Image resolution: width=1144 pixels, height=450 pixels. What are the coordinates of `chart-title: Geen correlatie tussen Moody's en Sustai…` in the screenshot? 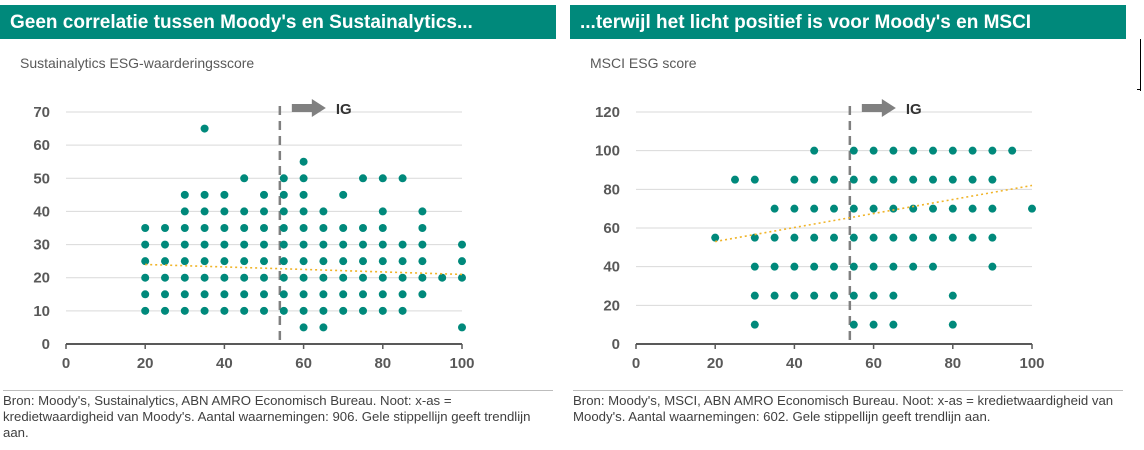 It's located at (278, 22).